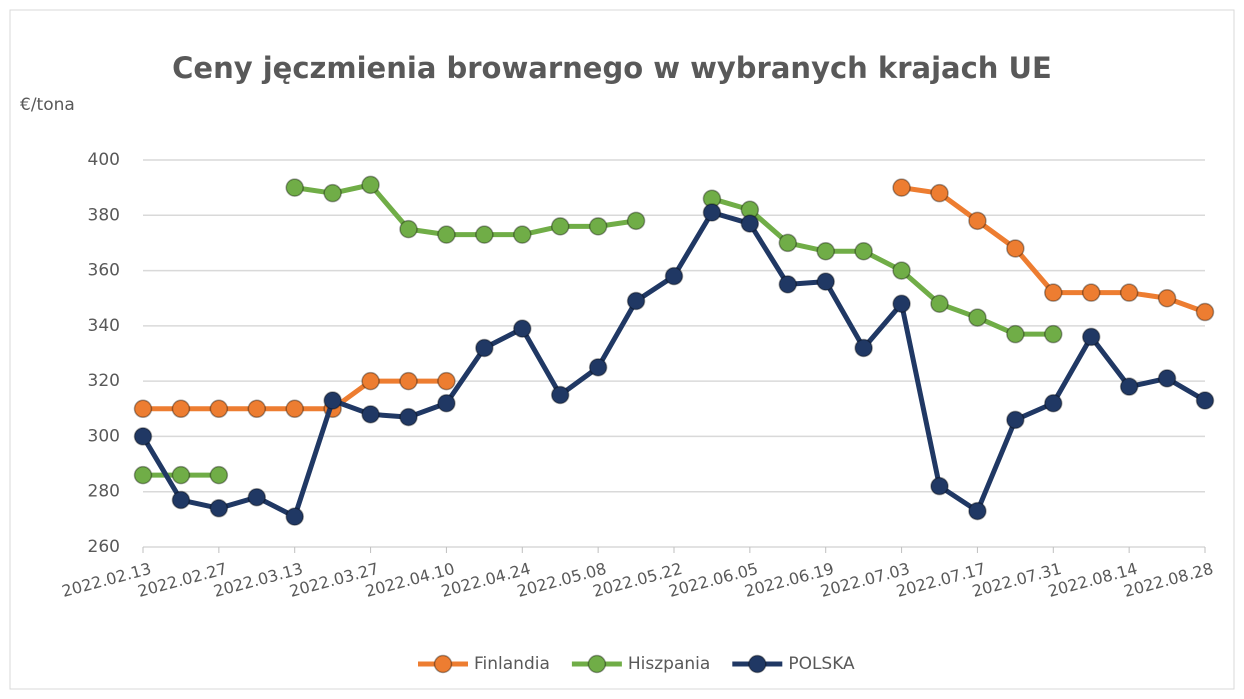 The image size is (1244, 699). What do you see at coordinates (104, 436) in the screenshot?
I see `y-tick-label: 300` at bounding box center [104, 436].